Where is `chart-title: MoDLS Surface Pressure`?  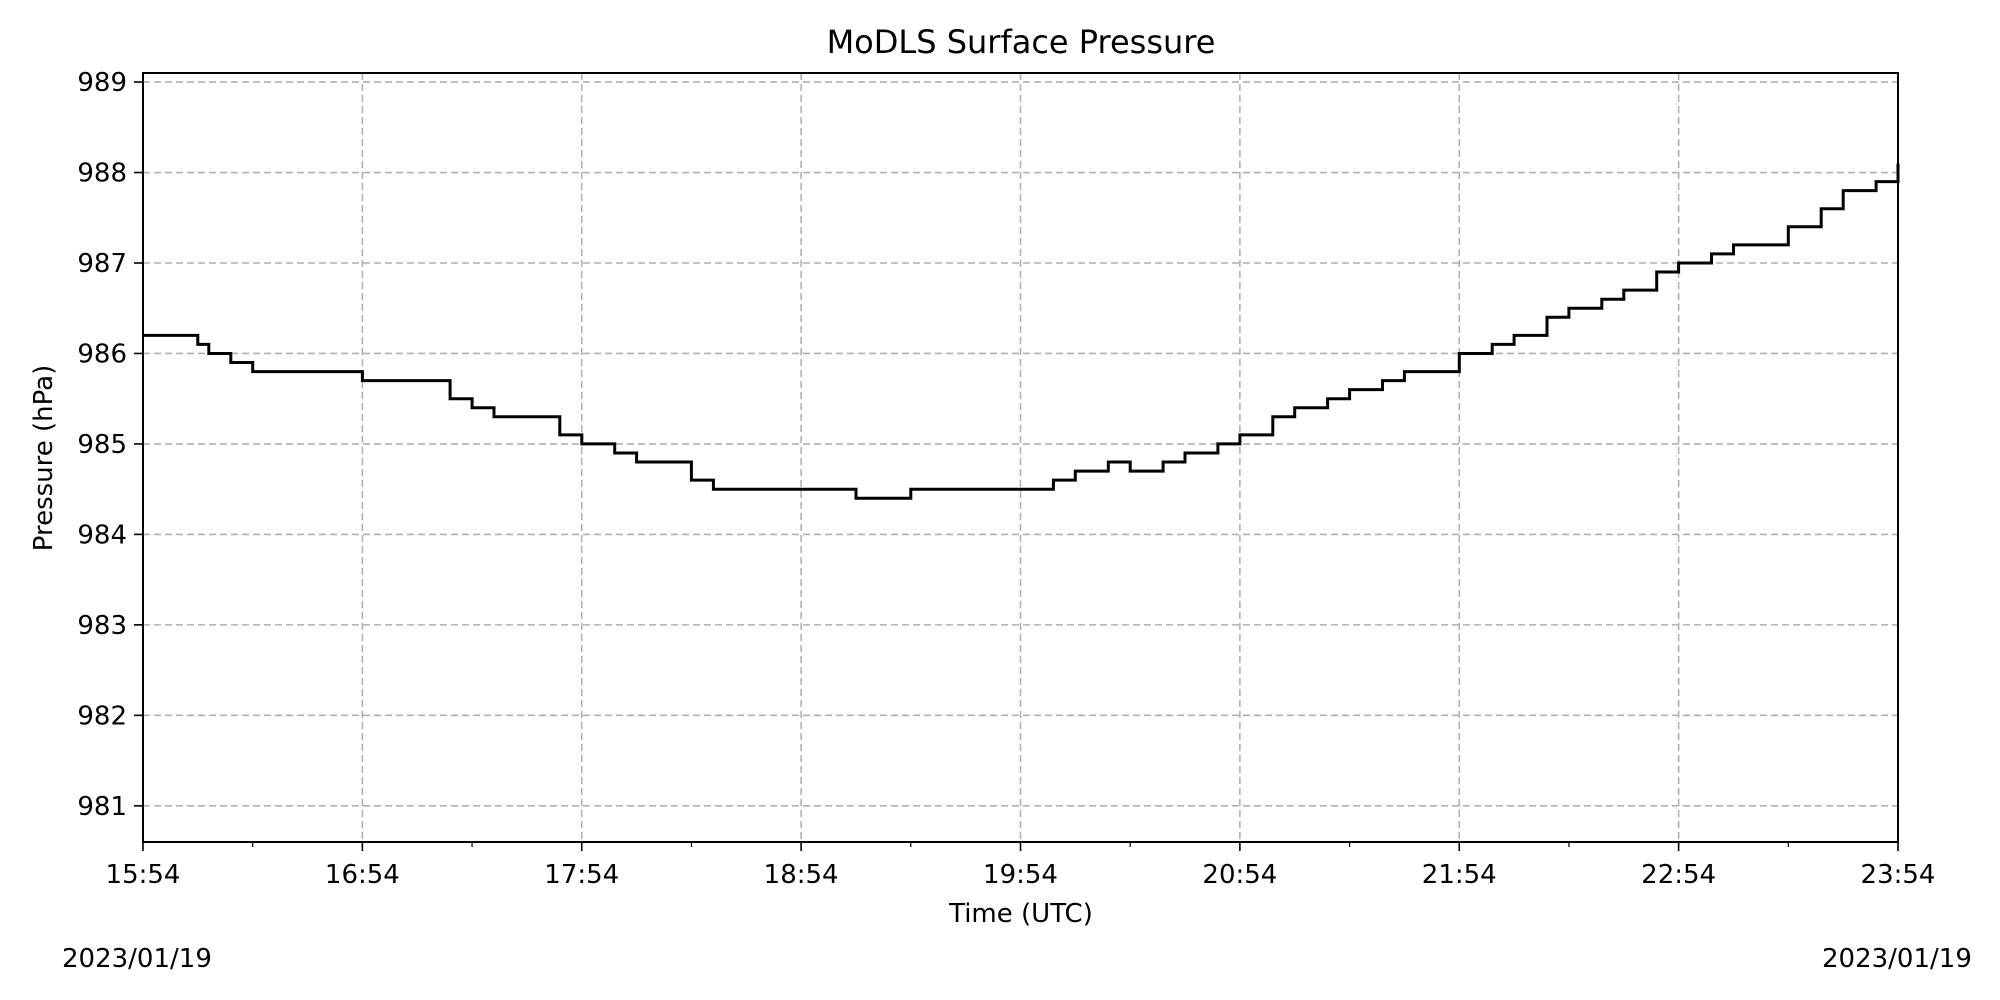 chart-title: MoDLS Surface Pressure is located at coordinates (1021, 42).